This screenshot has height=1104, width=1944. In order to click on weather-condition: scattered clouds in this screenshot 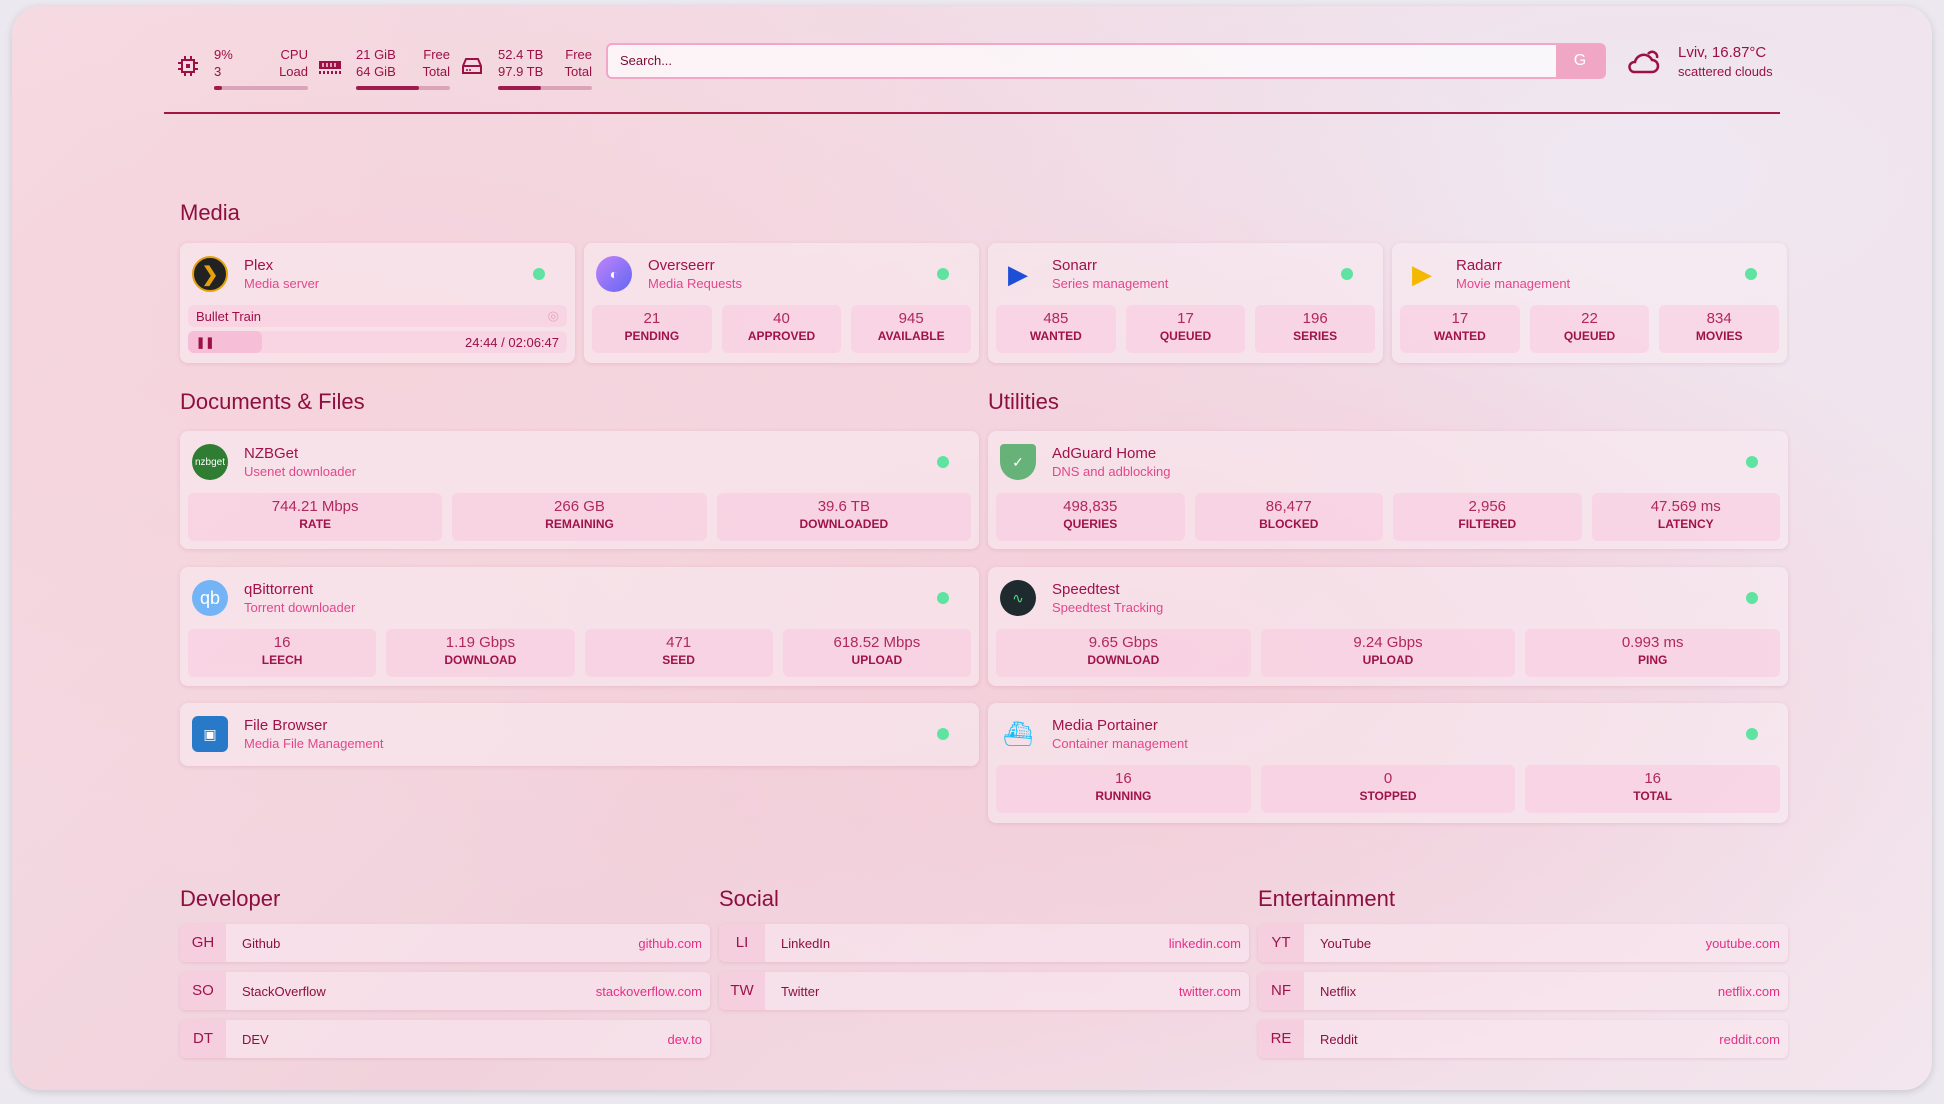, I will do `click(1725, 71)`.